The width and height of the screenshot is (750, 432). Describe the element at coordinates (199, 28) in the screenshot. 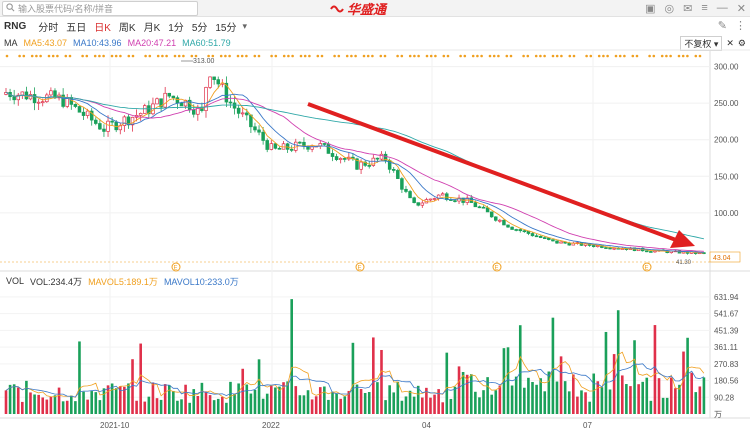

I see `tab-5min: 5分` at that location.